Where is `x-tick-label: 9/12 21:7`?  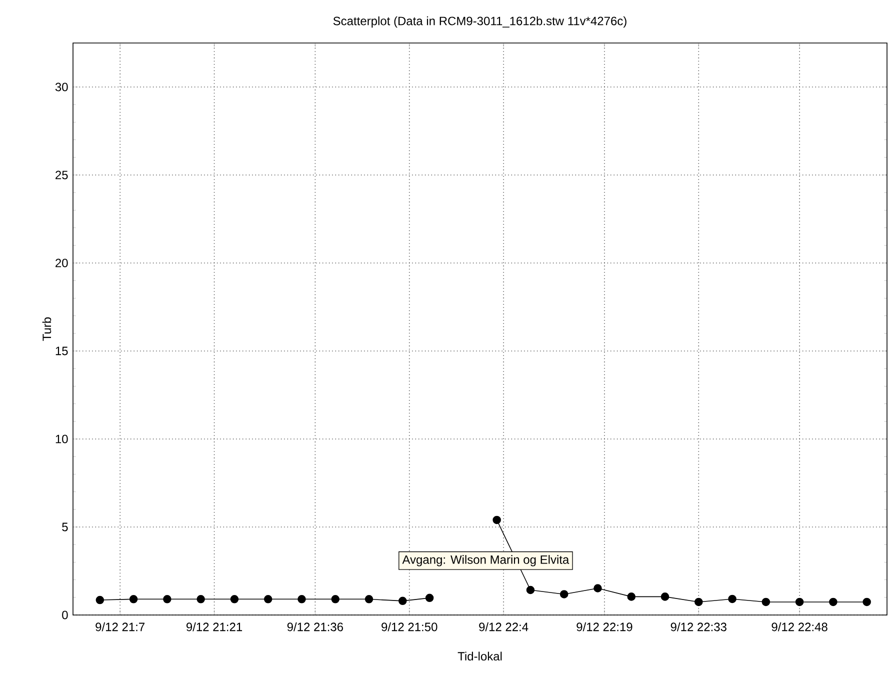
x-tick-label: 9/12 21:7 is located at coordinates (120, 627).